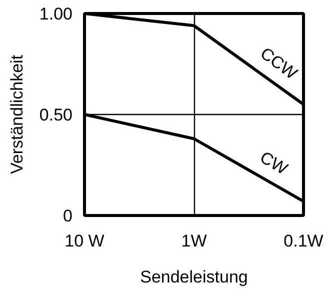 The width and height of the screenshot is (333, 289). Describe the element at coordinates (304, 241) in the screenshot. I see `x-tick-label: 0.1W` at that location.